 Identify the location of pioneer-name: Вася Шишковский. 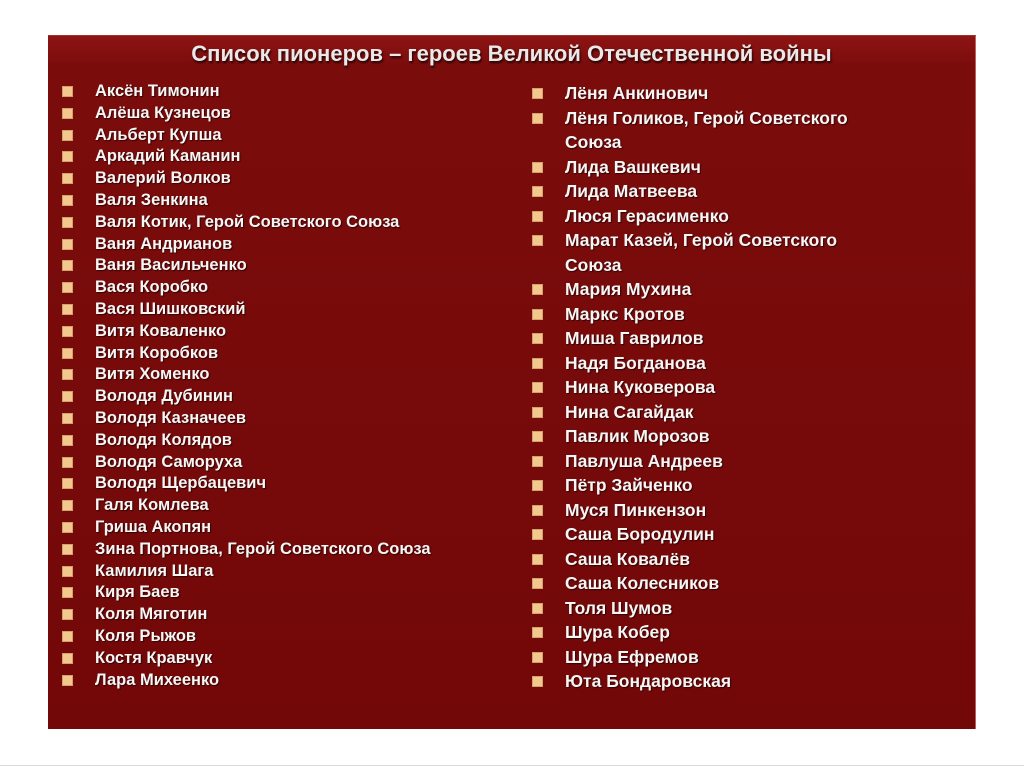
(170, 308).